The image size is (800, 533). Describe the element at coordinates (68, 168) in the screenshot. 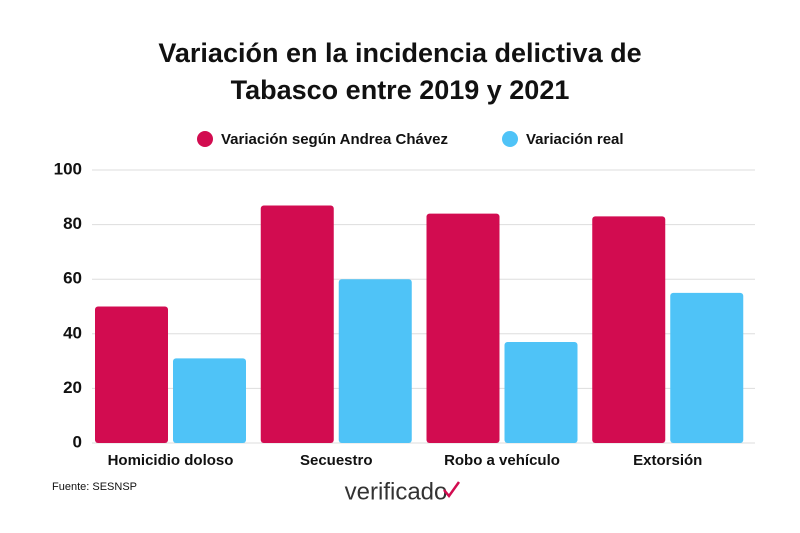

I see `y-tick-label: 100` at that location.